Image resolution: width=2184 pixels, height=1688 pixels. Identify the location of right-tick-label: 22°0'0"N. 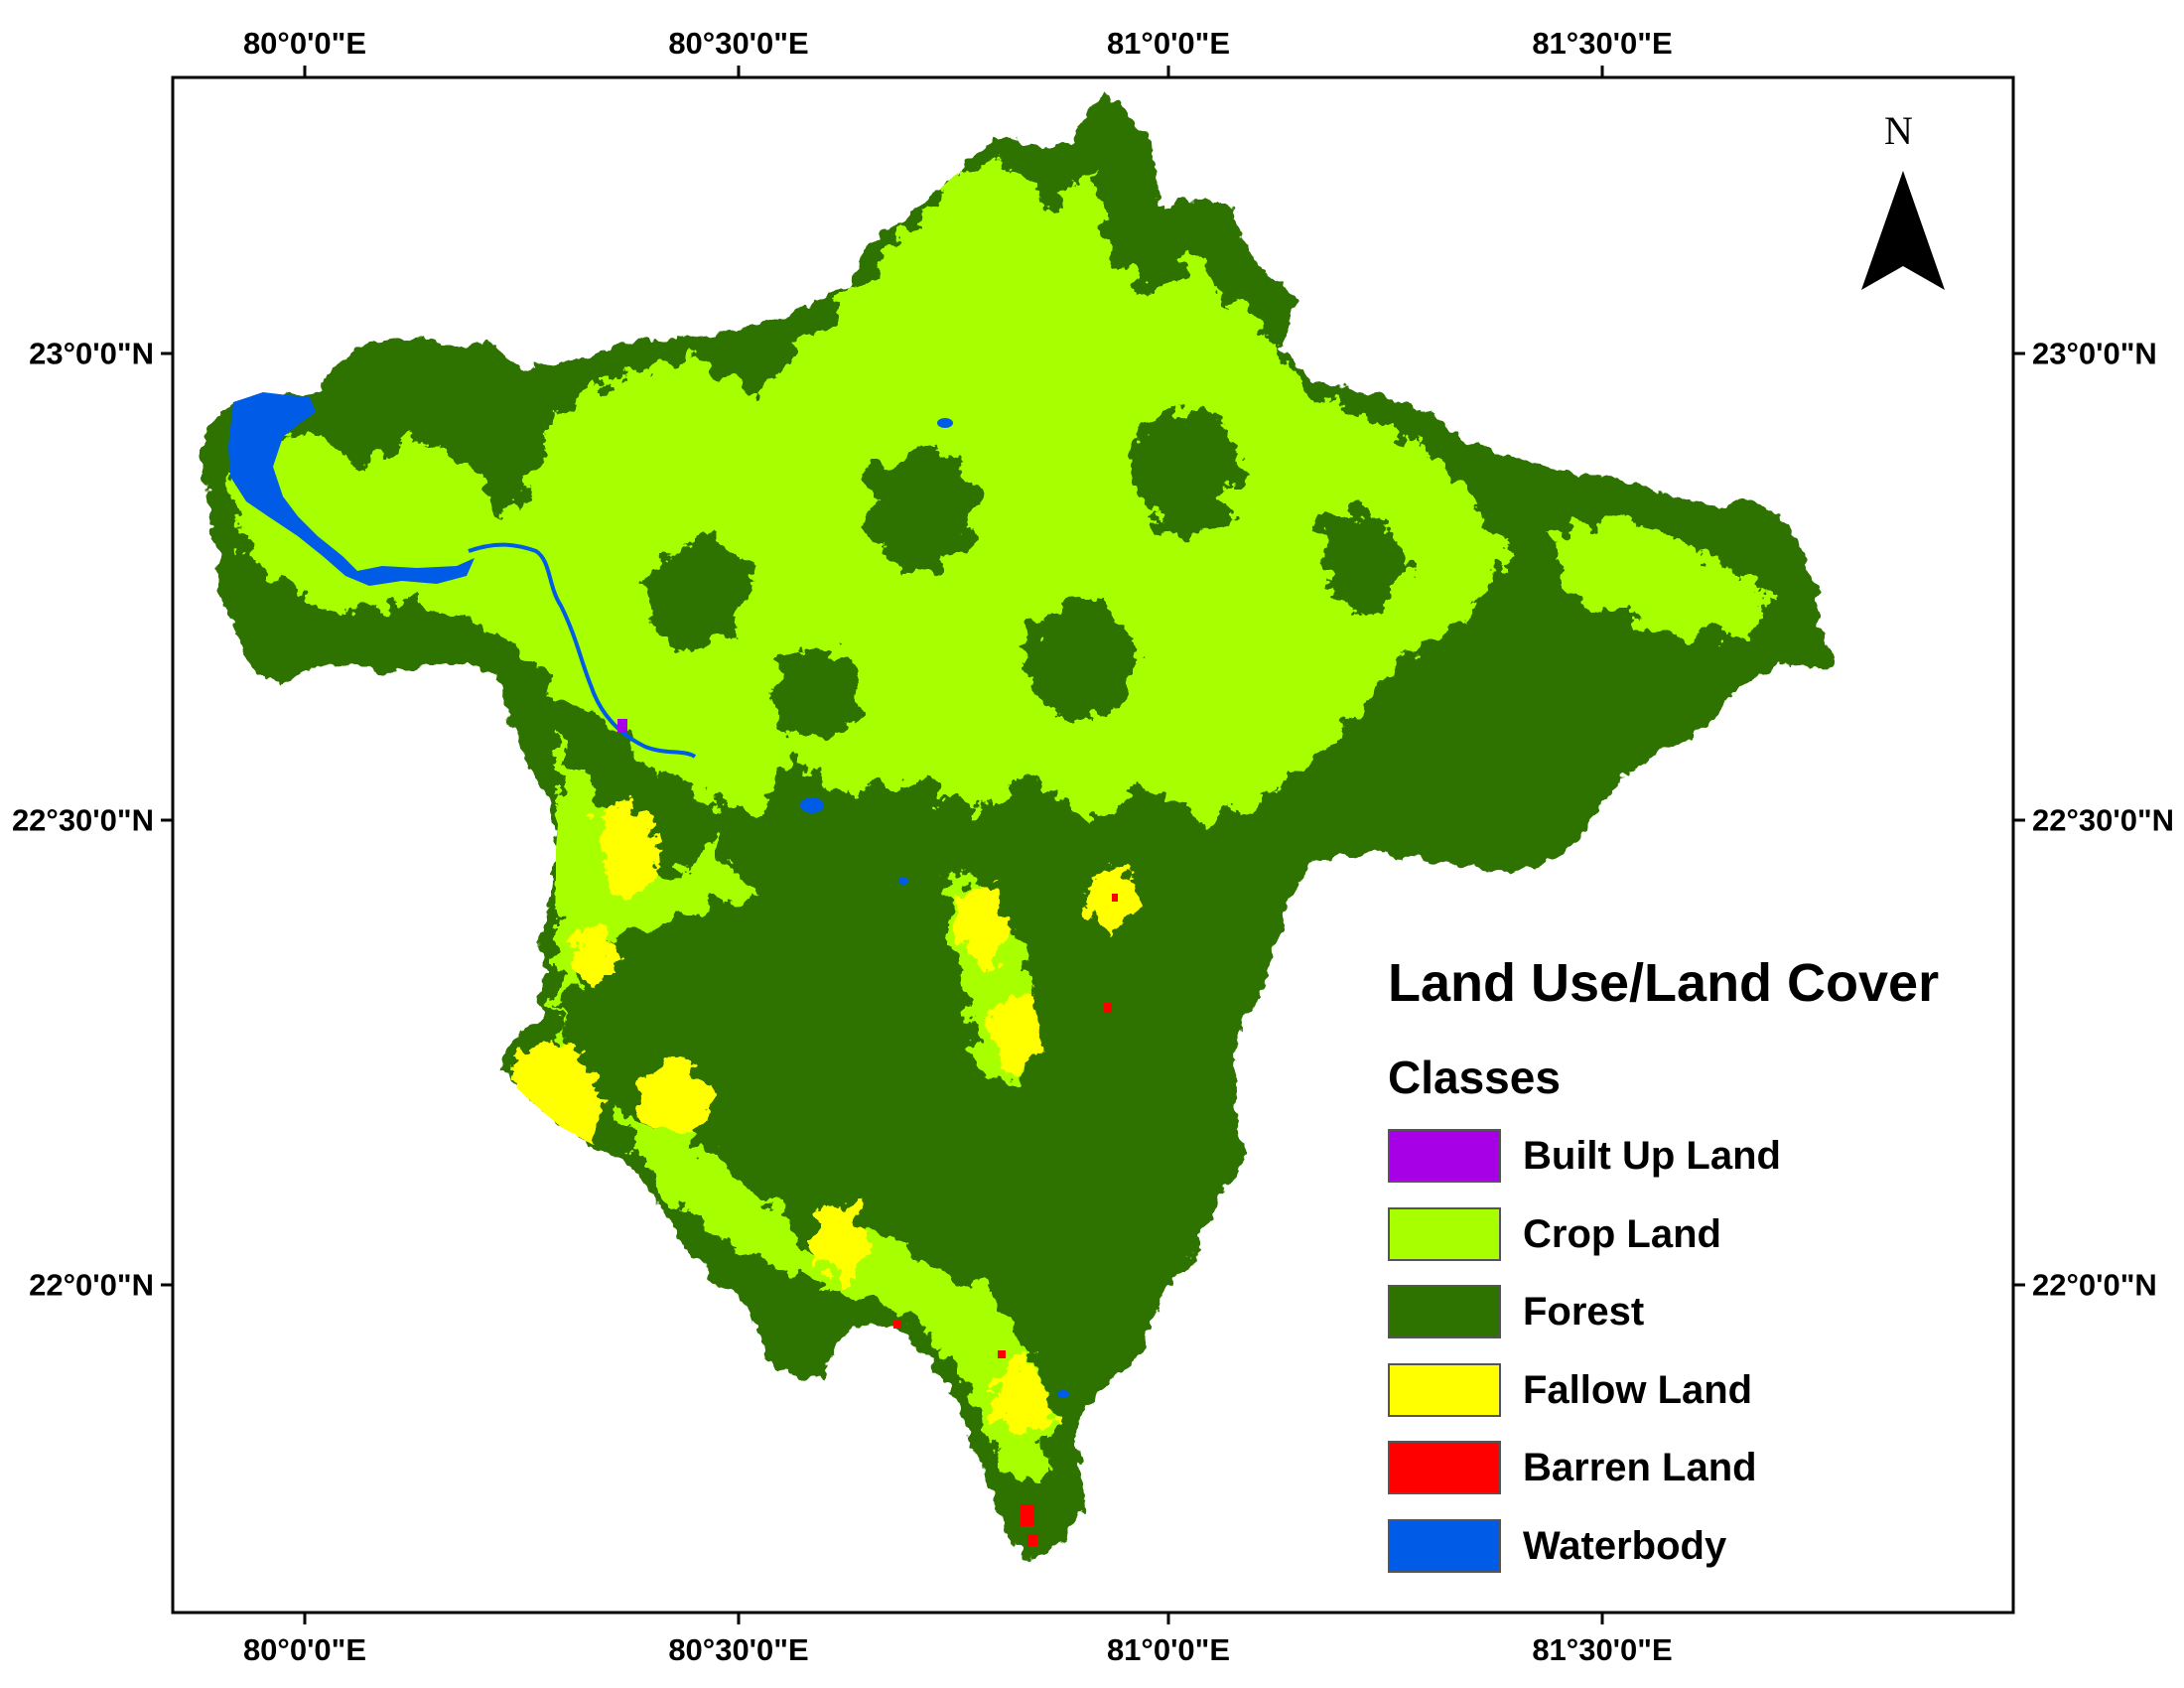
(2094, 1285).